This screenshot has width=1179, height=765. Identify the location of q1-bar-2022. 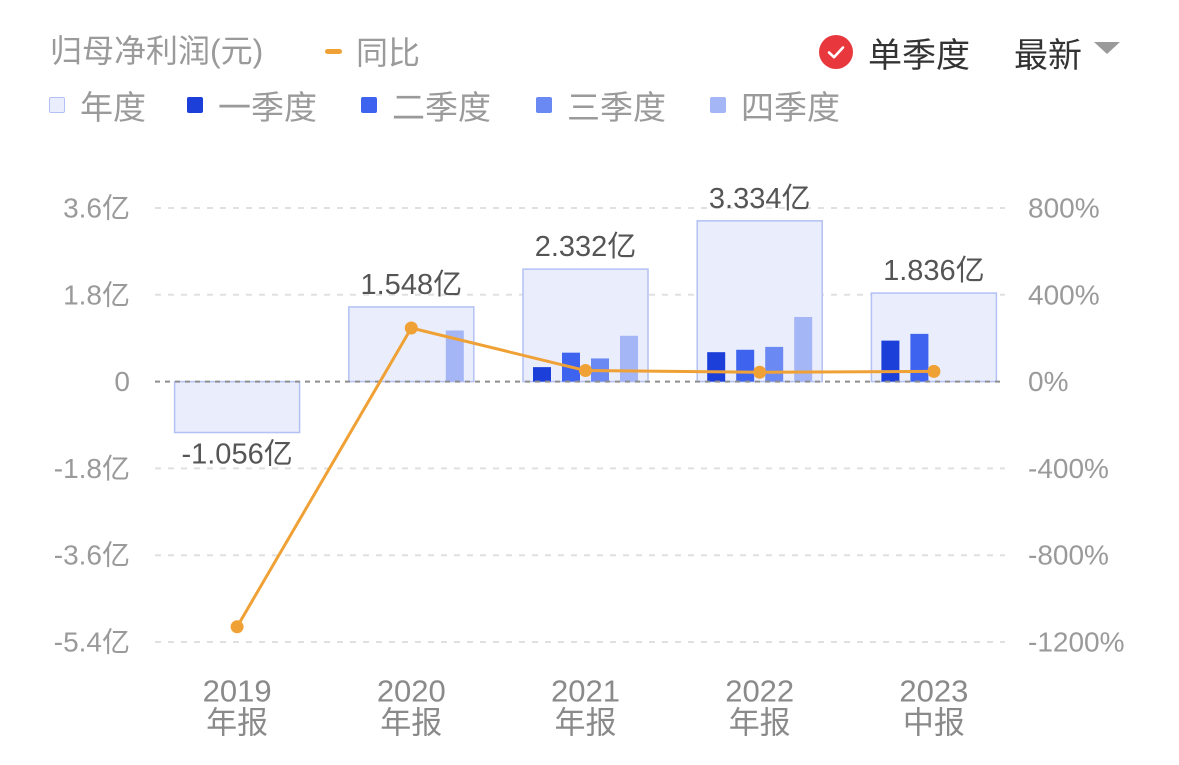
(716, 367).